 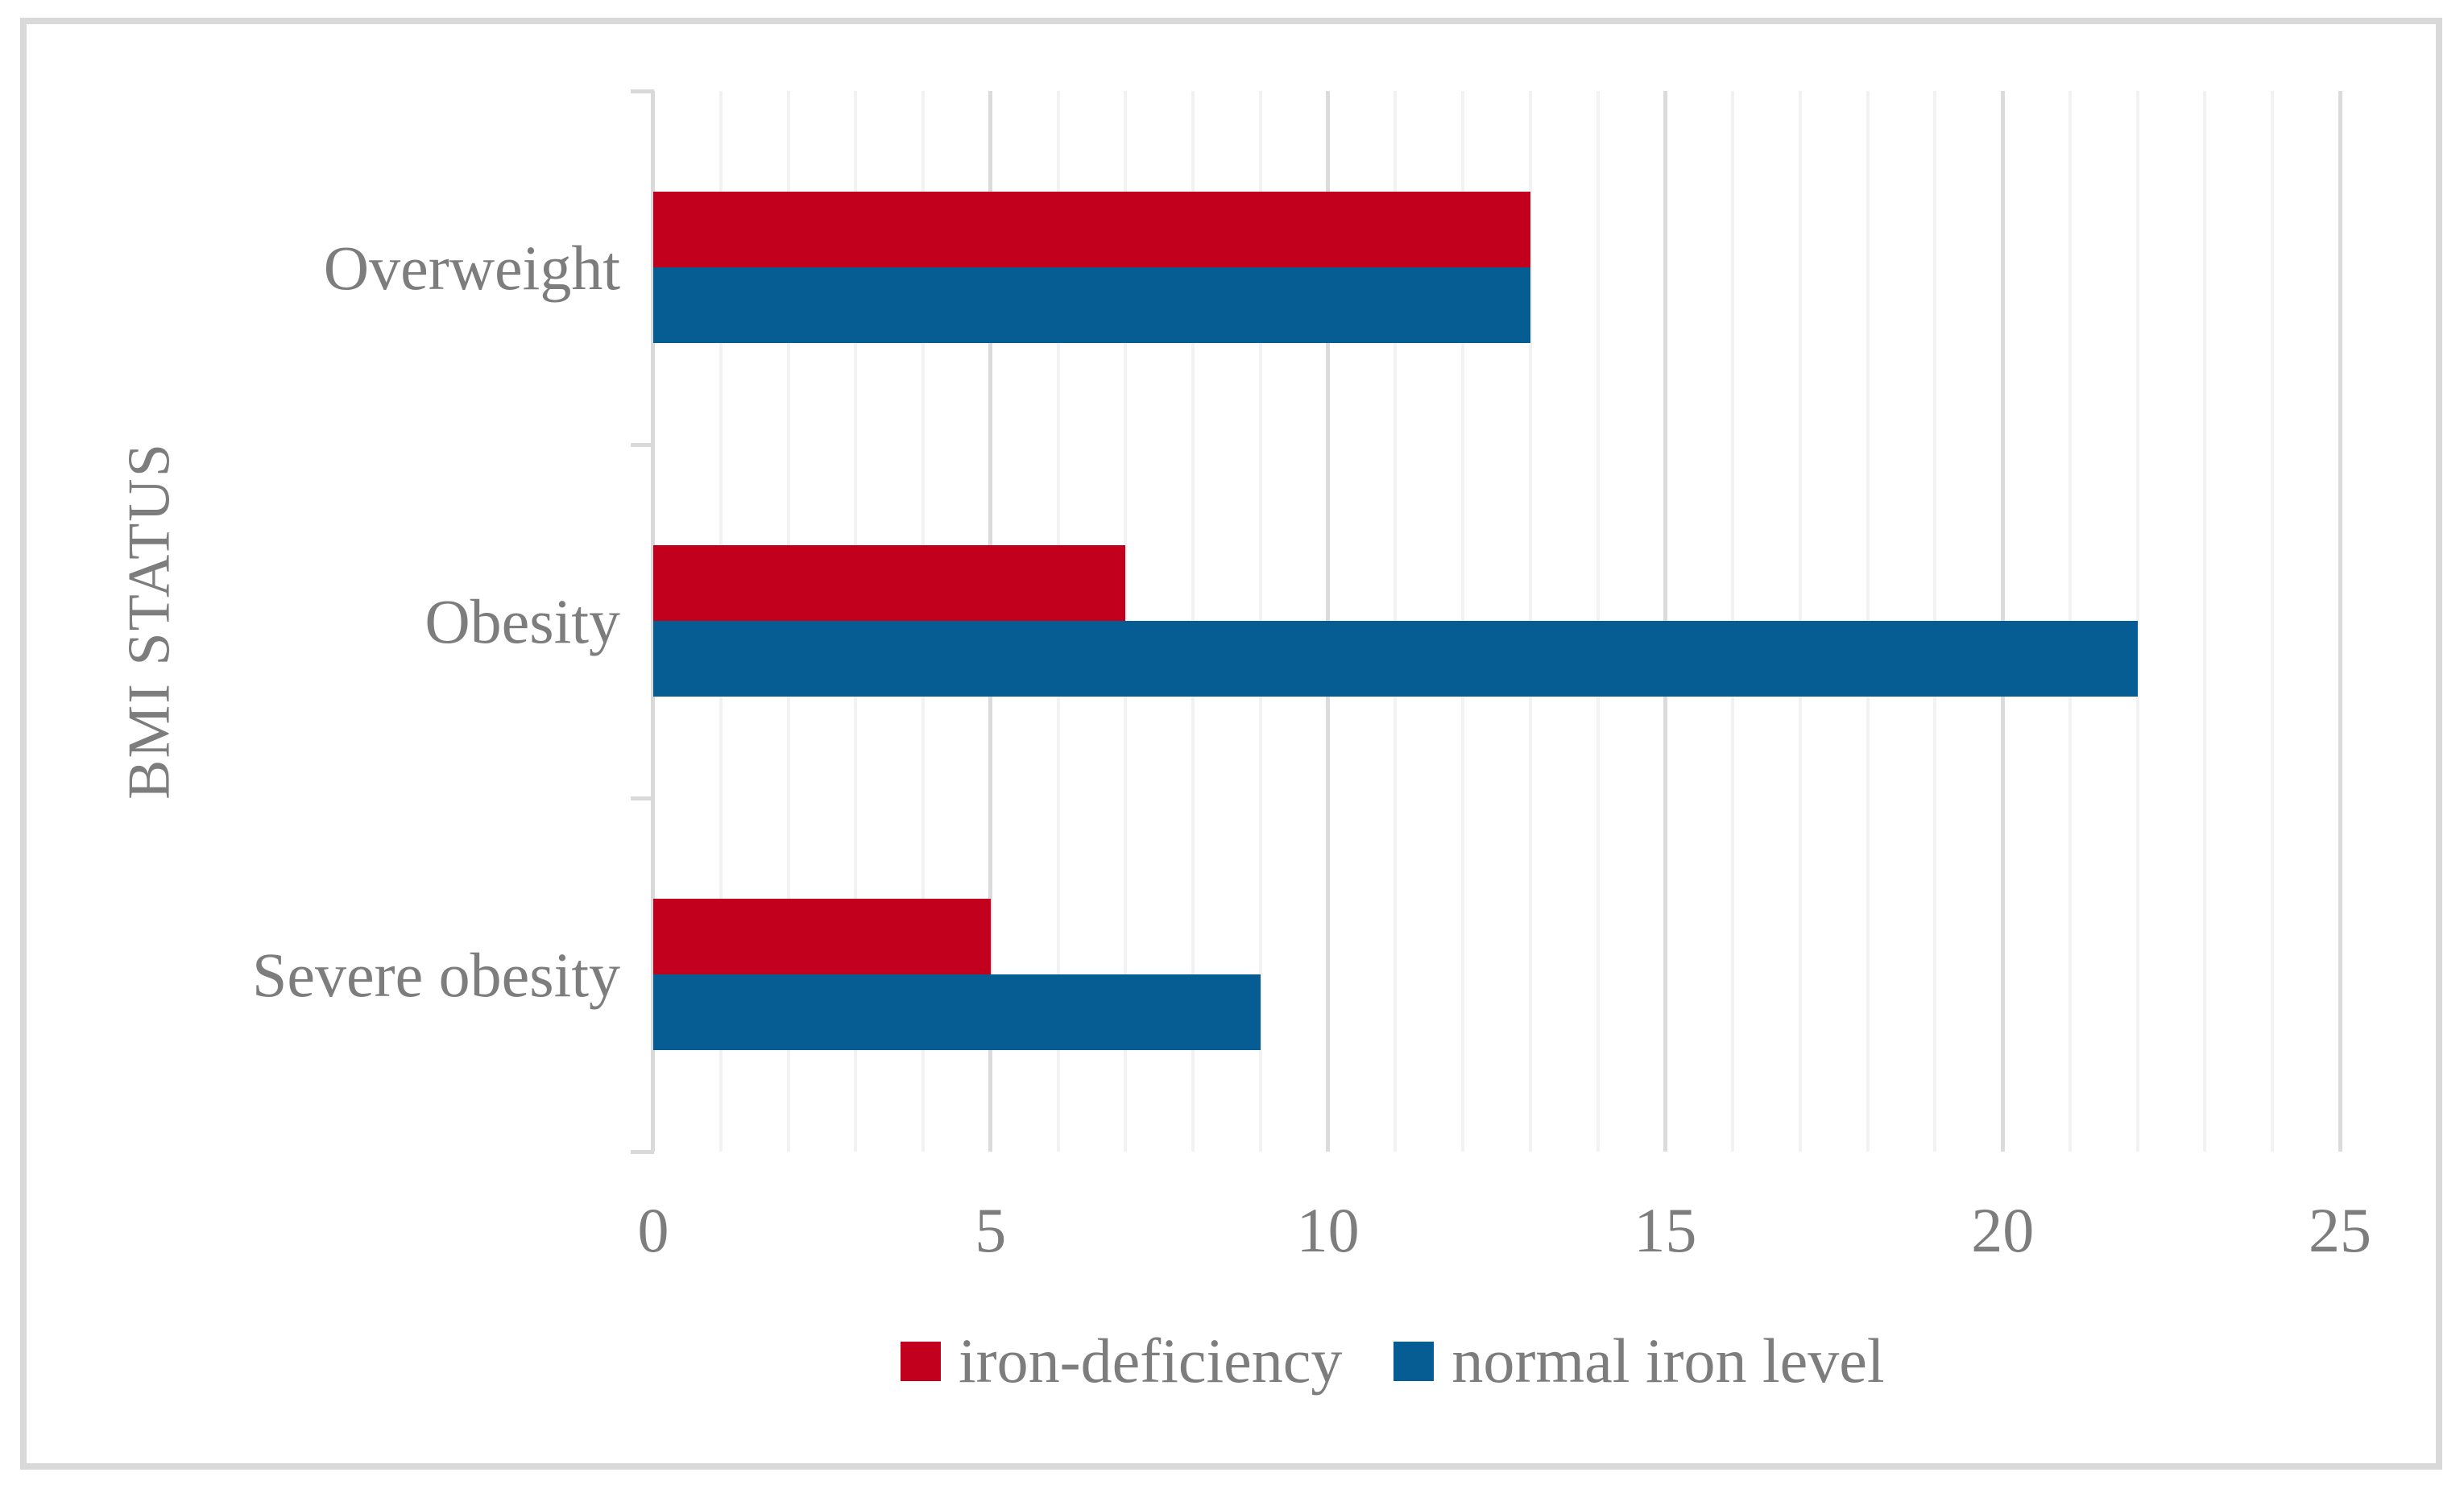 What do you see at coordinates (435, 974) in the screenshot?
I see `category-label: Severe obesity` at bounding box center [435, 974].